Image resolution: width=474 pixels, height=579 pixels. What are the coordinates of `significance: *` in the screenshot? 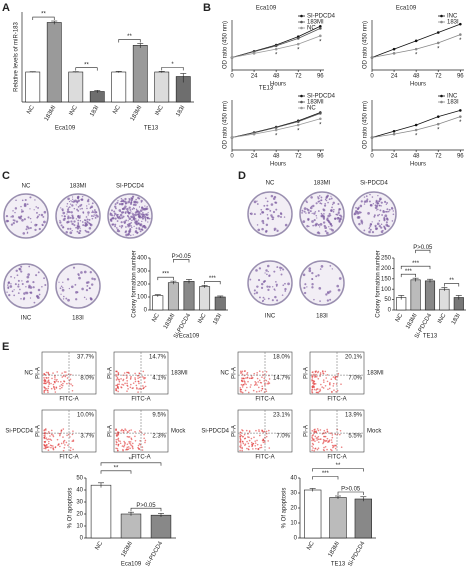 It's located at (276, 56).